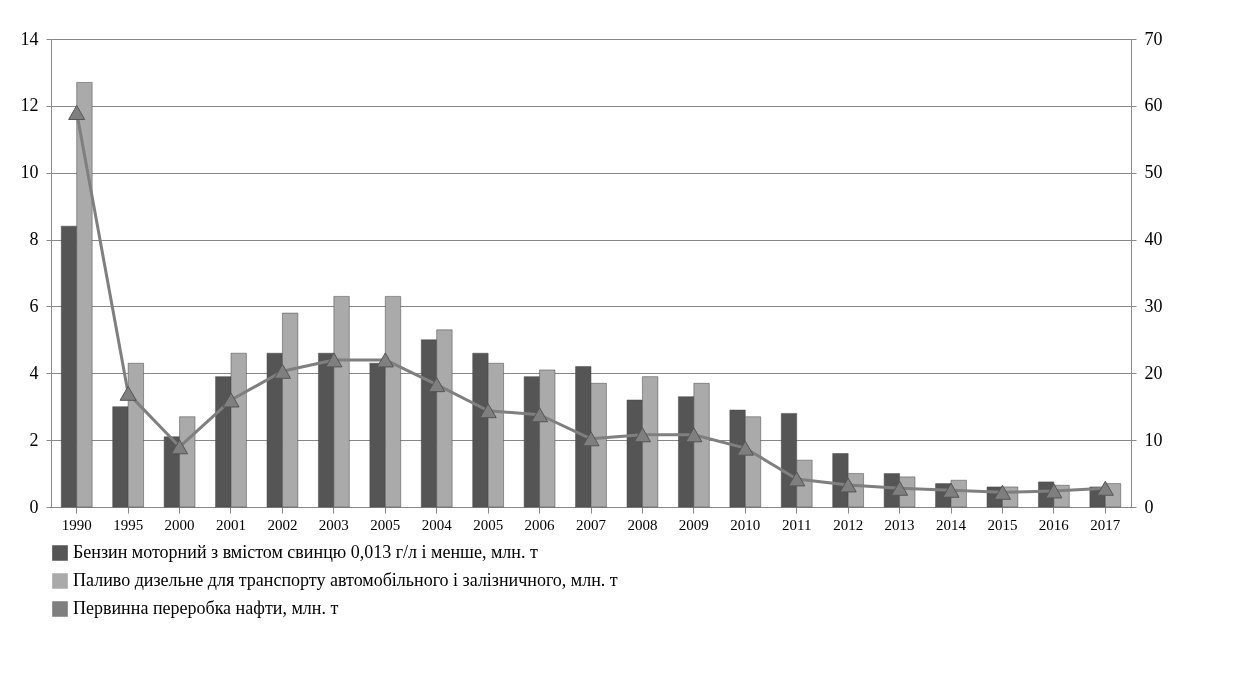 The height and width of the screenshot is (684, 1248). Describe the element at coordinates (796, 524) in the screenshot. I see `x-tick-label: 2011` at that location.